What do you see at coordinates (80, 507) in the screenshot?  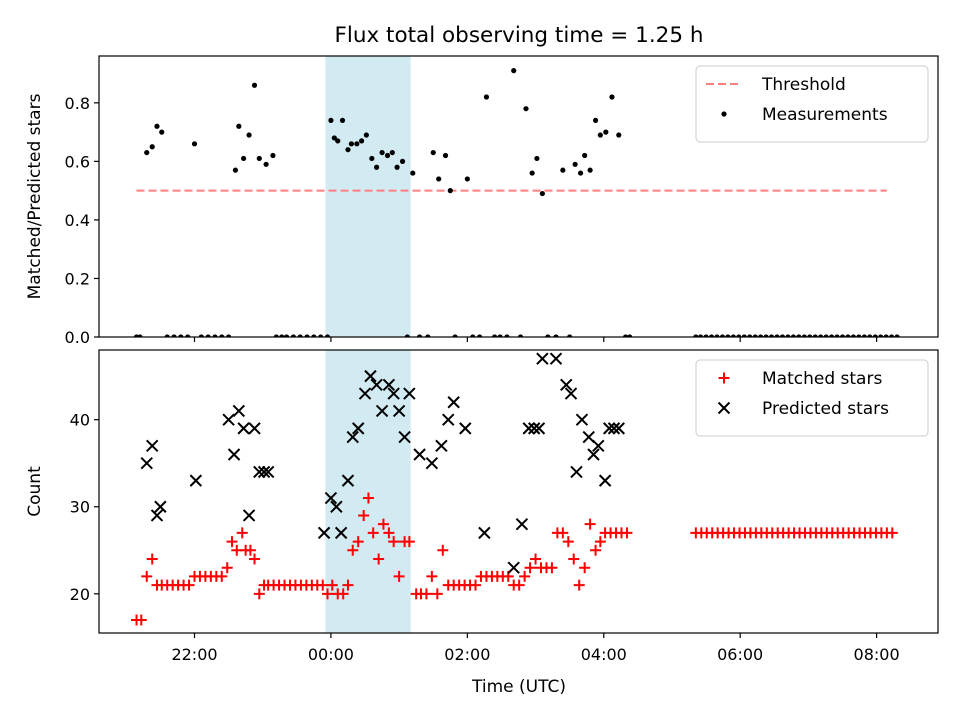 I see `y-tick-label: 30` at bounding box center [80, 507].